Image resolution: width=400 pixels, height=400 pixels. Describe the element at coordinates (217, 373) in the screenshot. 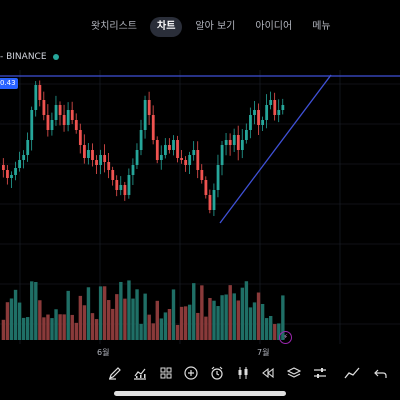

I see `alarm-icon` at that location.